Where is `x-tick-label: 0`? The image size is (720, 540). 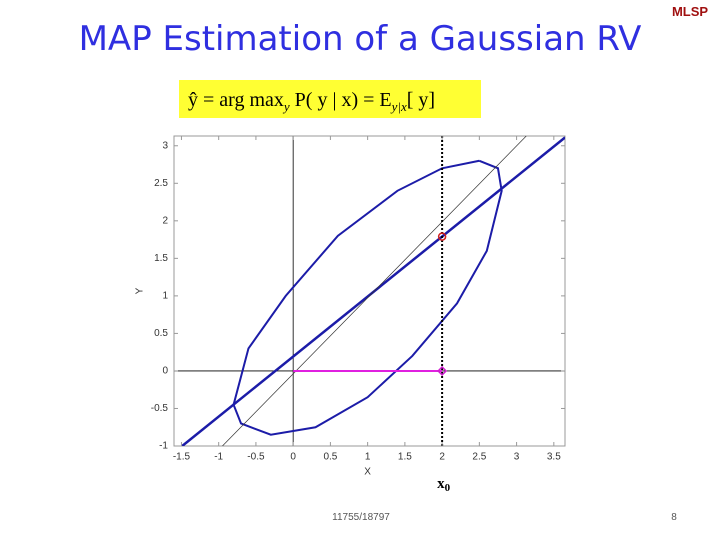
x-tick-label: 0 is located at coordinates (293, 457).